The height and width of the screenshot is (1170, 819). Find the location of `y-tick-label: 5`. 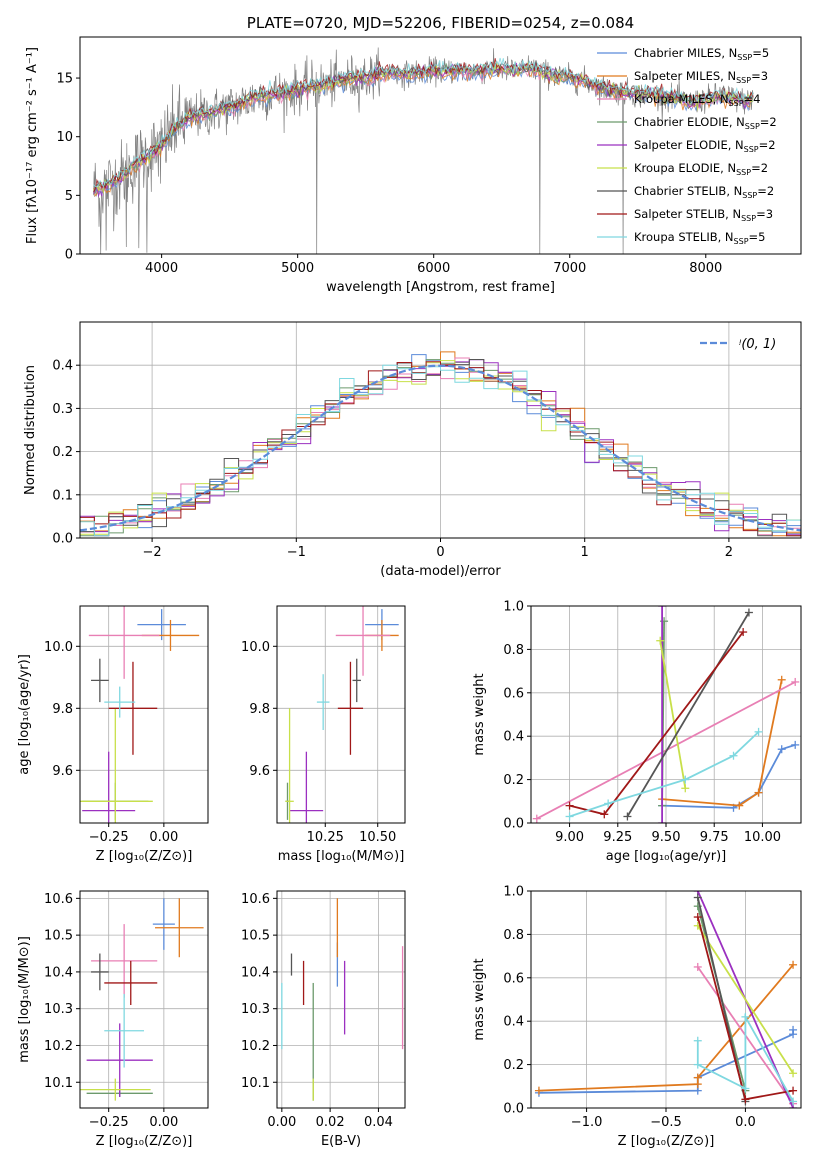

y-tick-label: 5 is located at coordinates (69, 196).